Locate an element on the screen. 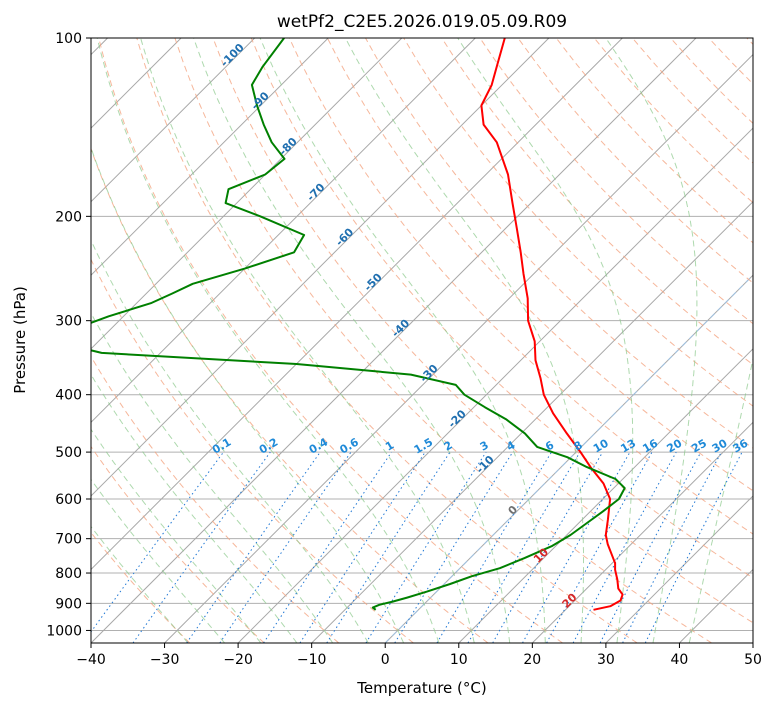 The width and height of the screenshot is (775, 708). y-tick-label: 500 is located at coordinates (68, 453).